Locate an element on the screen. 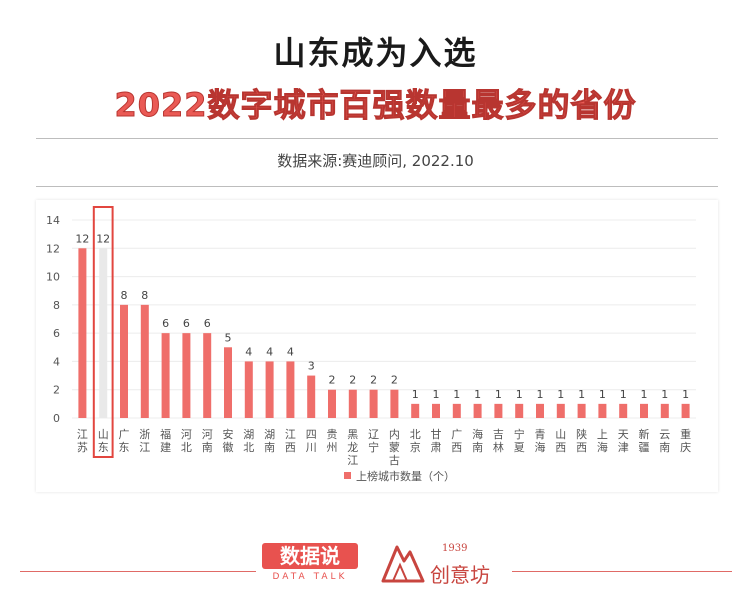 The height and width of the screenshot is (612, 751). x-tick-label: 浙江 is located at coordinates (144, 441).